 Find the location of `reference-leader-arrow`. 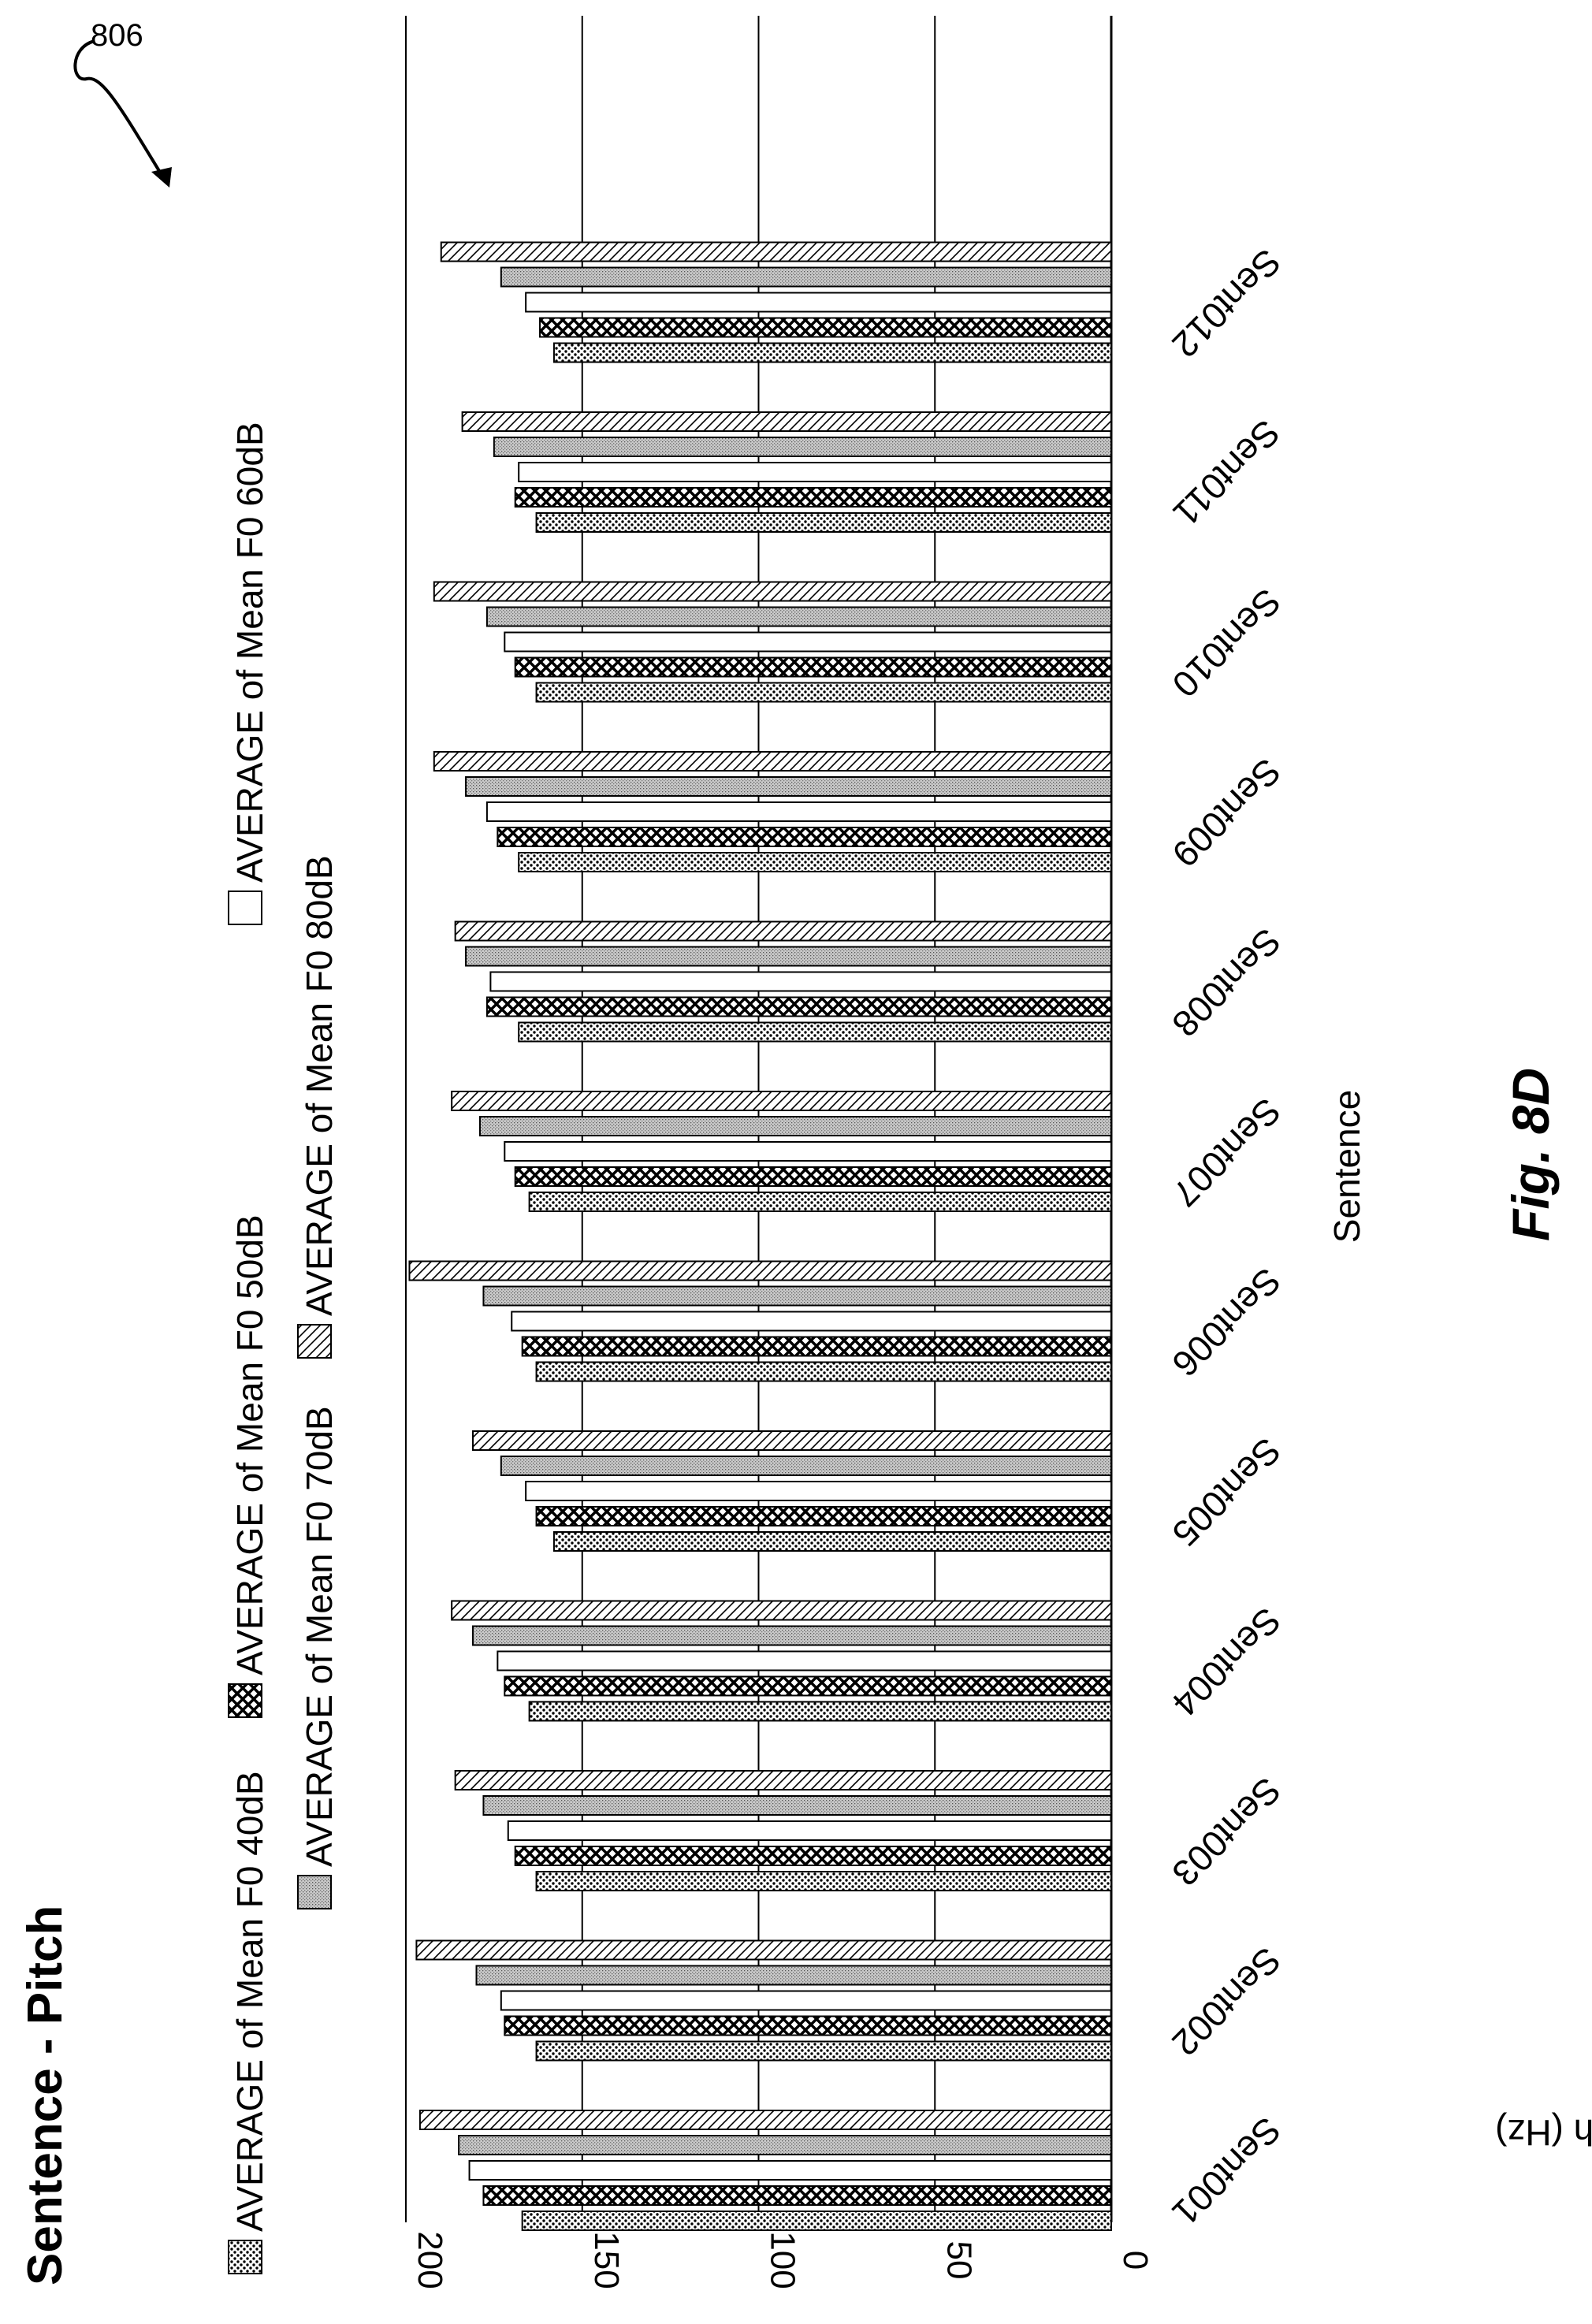

reference-leader-arrow is located at coordinates (120, 111).